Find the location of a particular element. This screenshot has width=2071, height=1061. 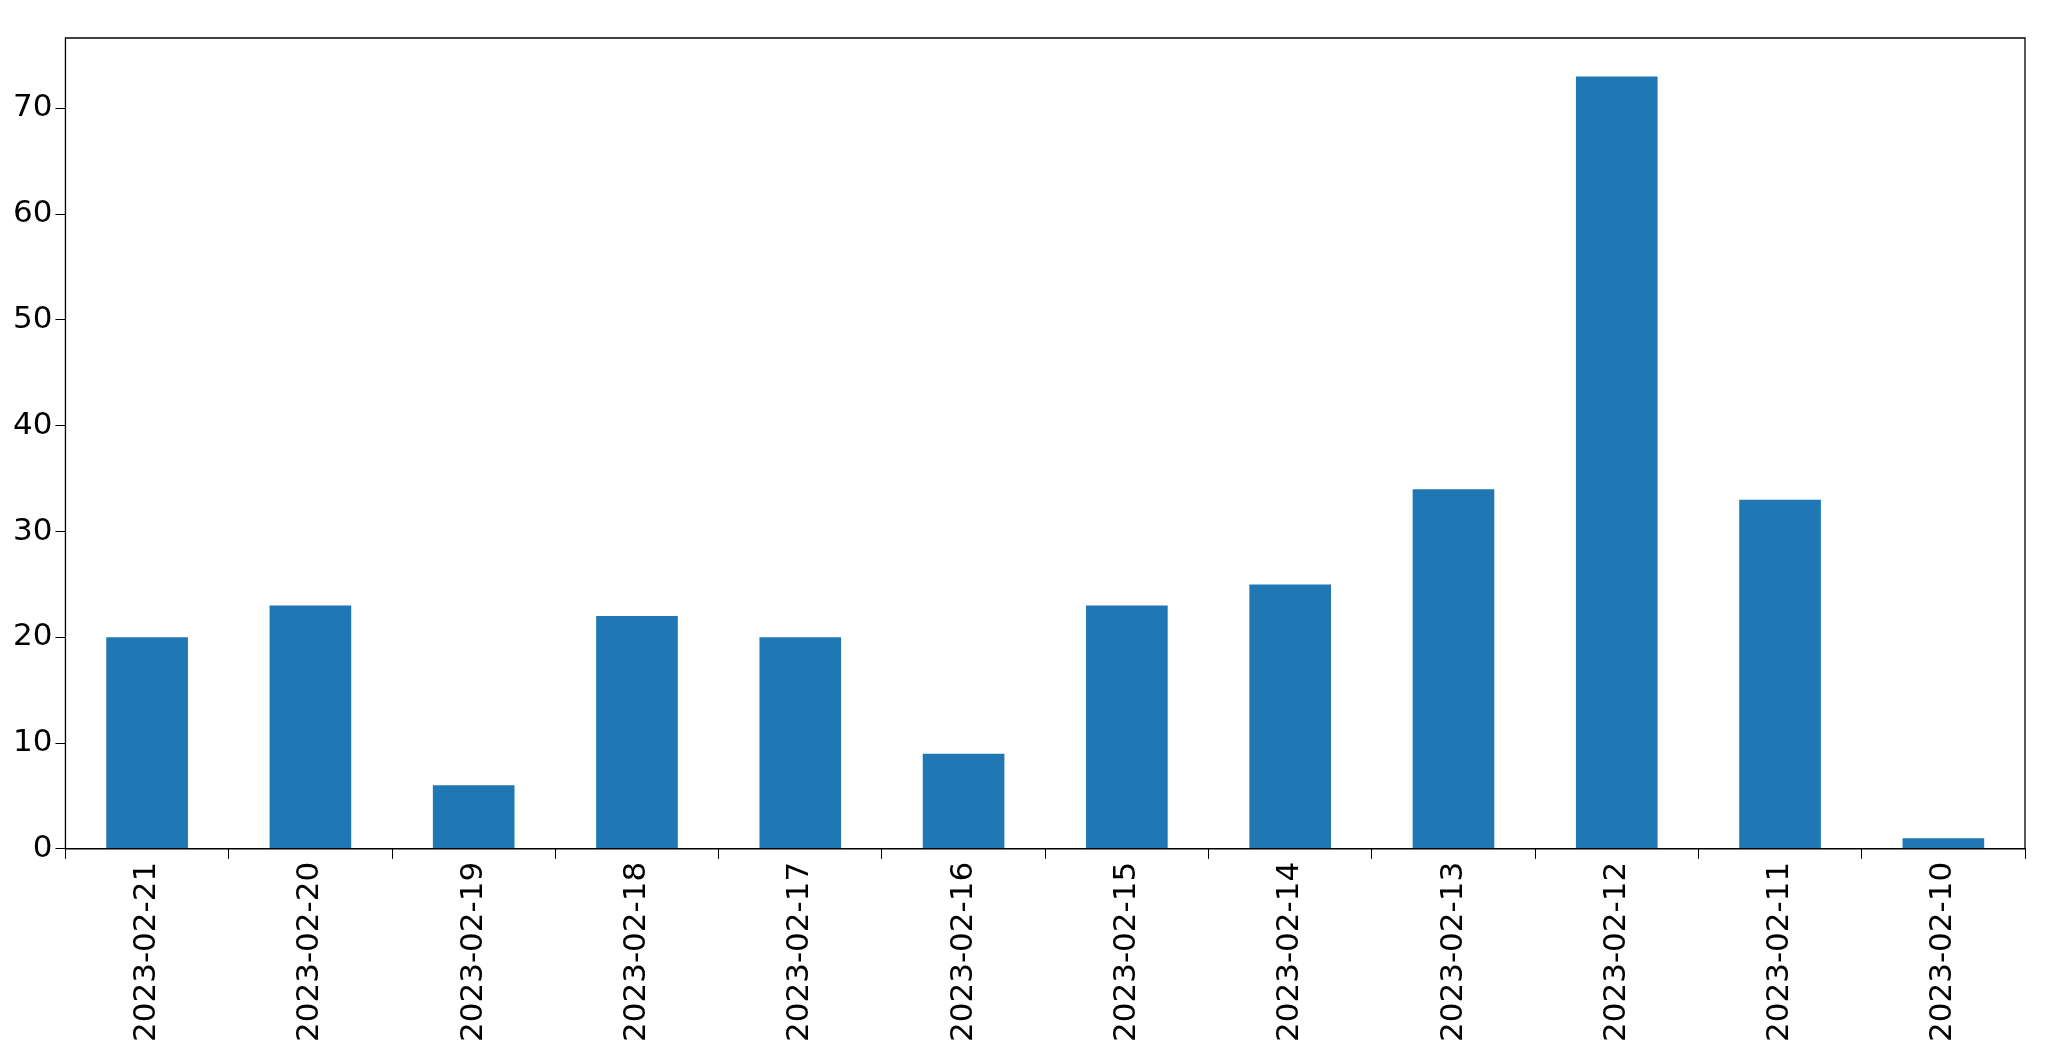

x-tick-label: 2023-02-19 is located at coordinates (470, 952).